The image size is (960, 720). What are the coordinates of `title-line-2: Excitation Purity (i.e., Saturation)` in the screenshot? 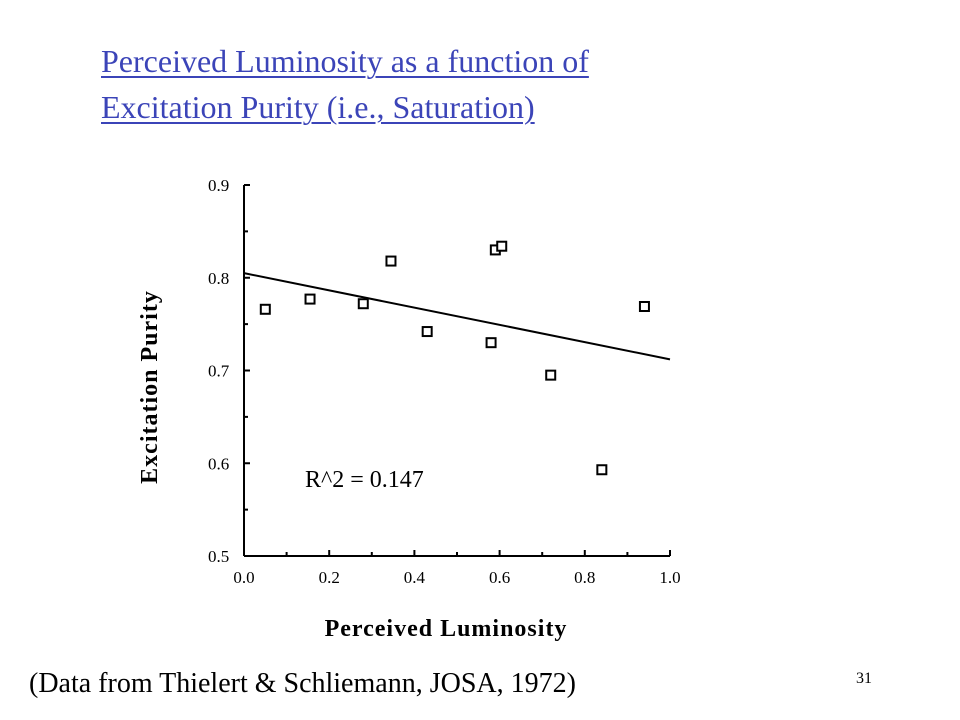 It's located at (318, 107).